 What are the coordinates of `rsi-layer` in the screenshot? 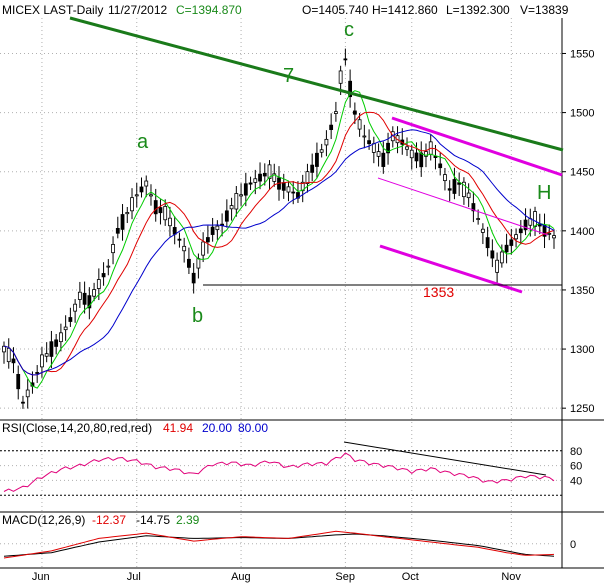 It's located at (281, 473).